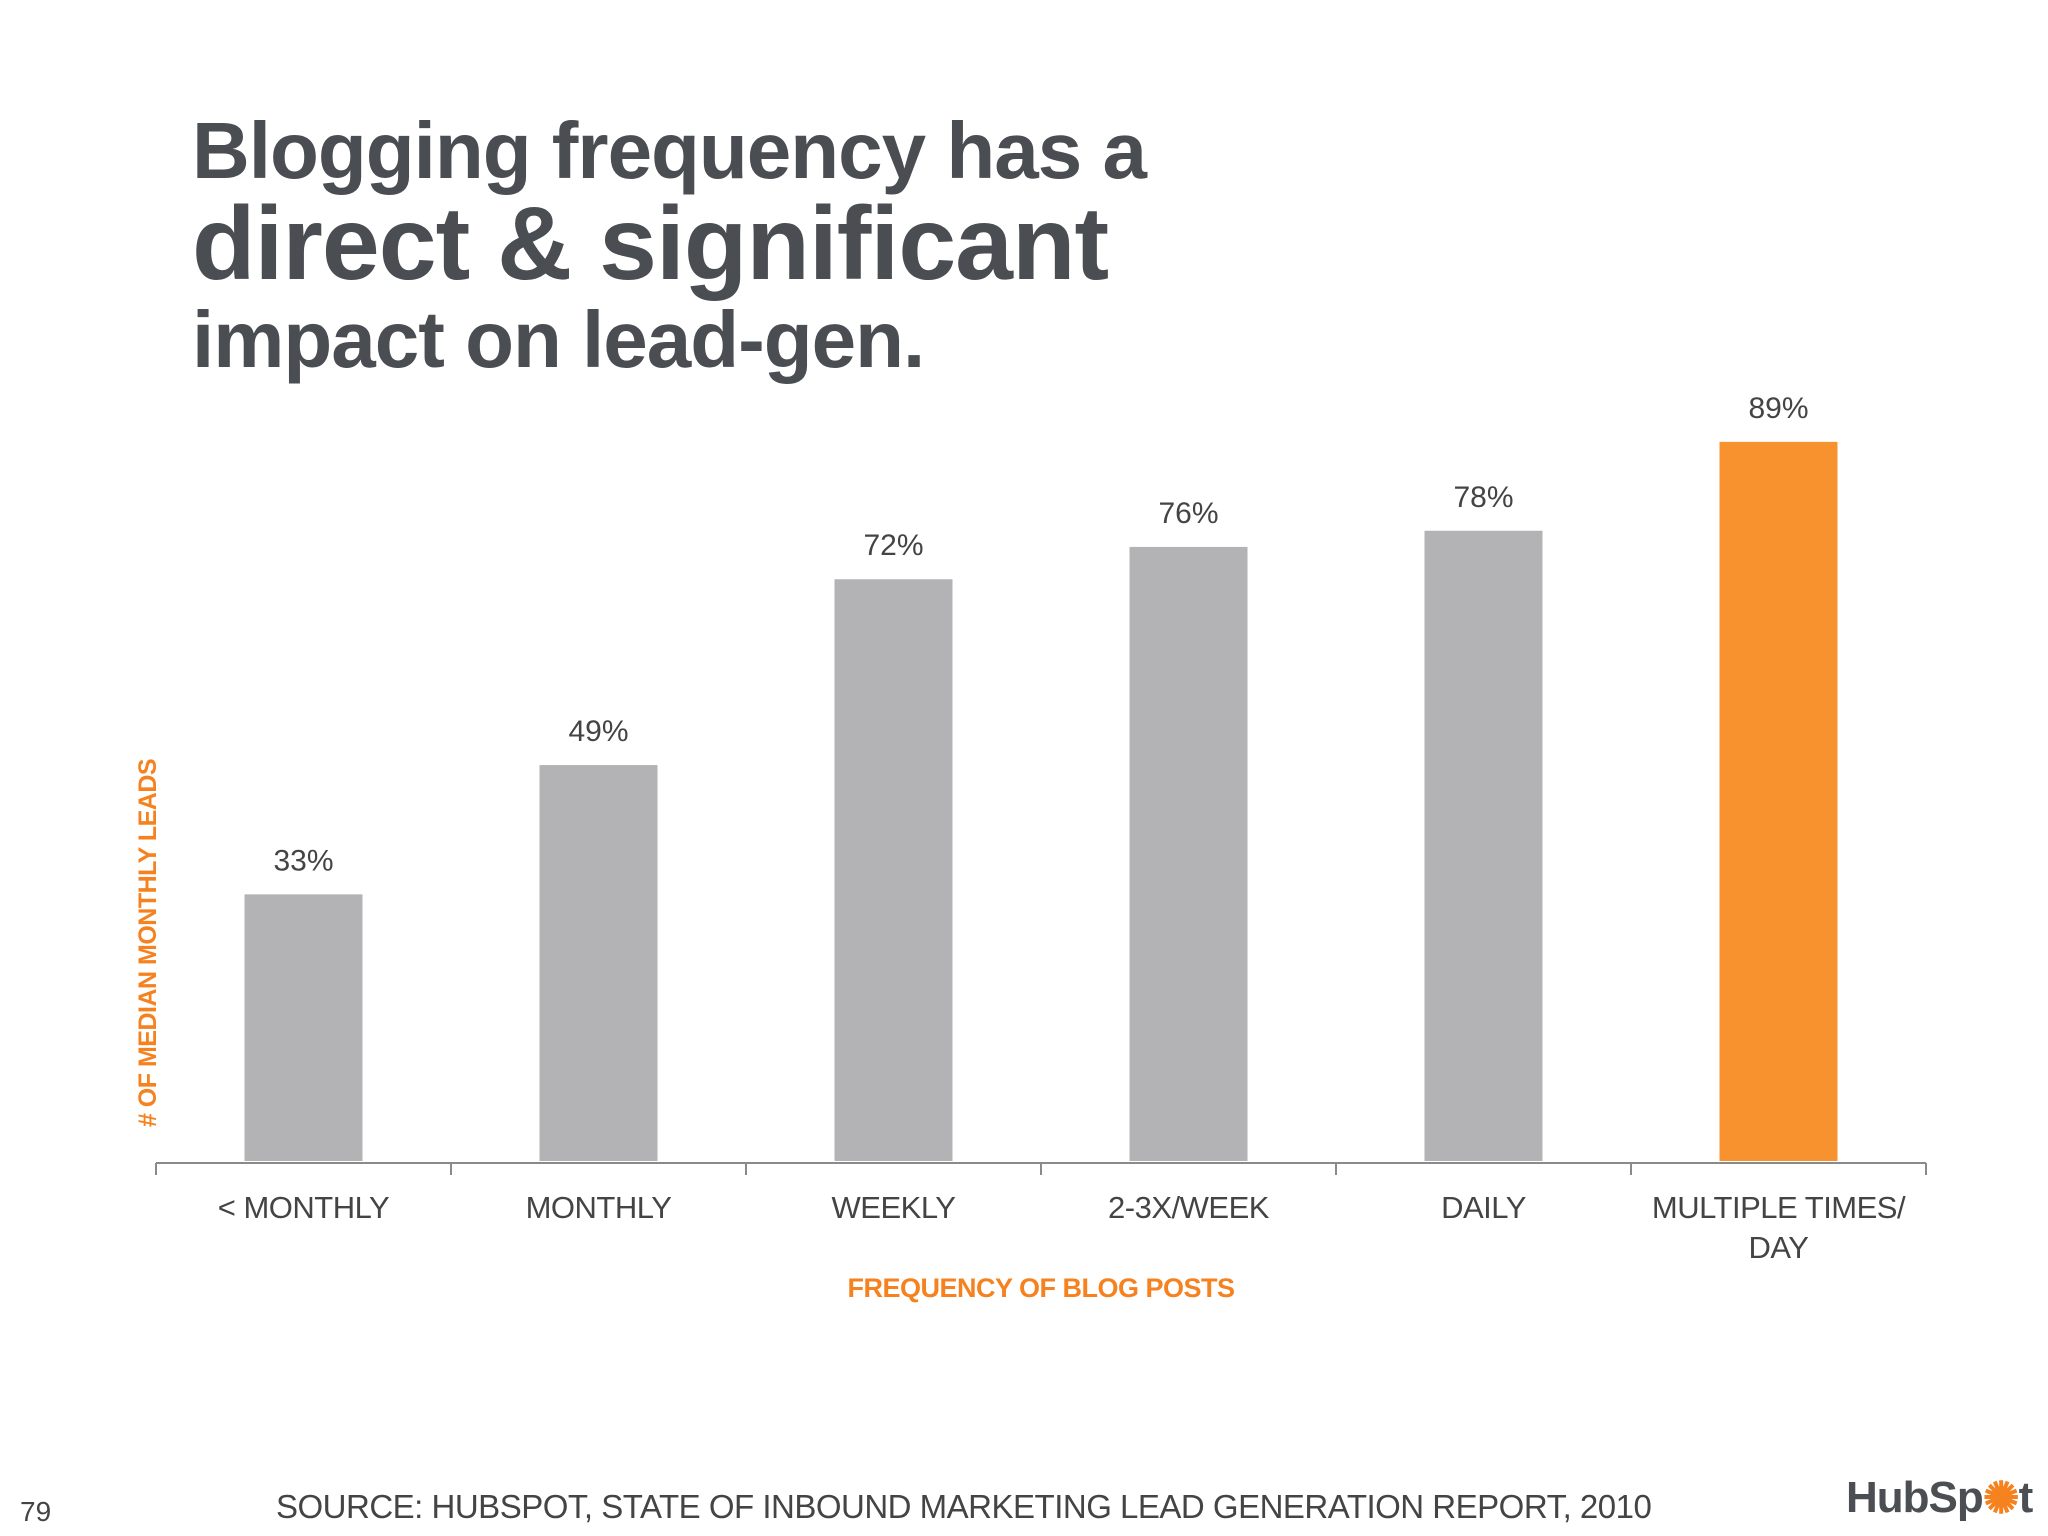 The width and height of the screenshot is (2048, 1536). Describe the element at coordinates (1040, 1288) in the screenshot. I see `x-axis-title: FREQUENCY OF BLOG POSTS` at that location.